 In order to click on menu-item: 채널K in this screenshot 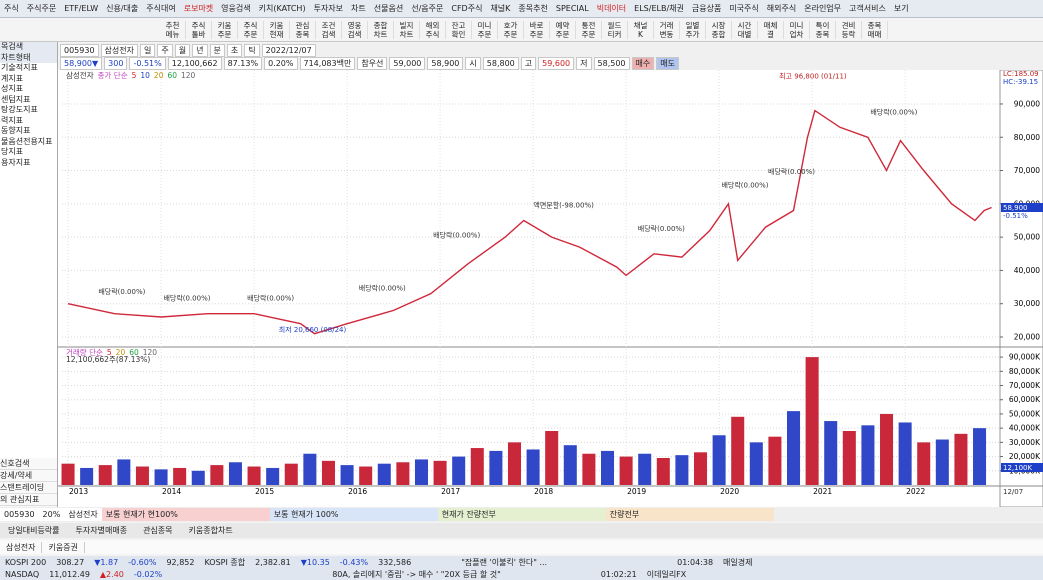, I will do `click(500, 8)`.